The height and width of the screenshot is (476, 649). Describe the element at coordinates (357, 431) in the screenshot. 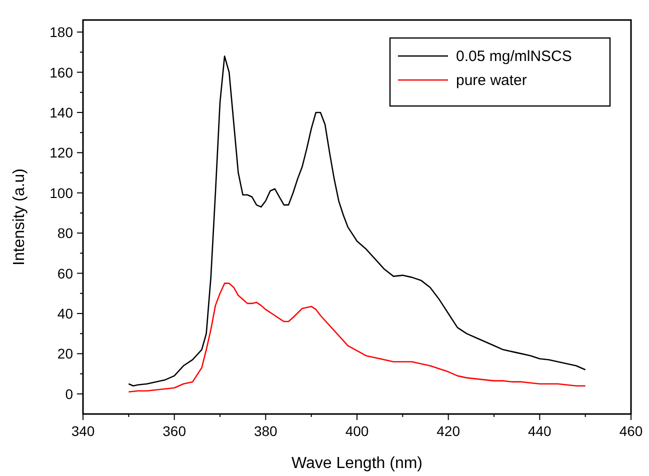

I see `x-tick-label: 400` at that location.